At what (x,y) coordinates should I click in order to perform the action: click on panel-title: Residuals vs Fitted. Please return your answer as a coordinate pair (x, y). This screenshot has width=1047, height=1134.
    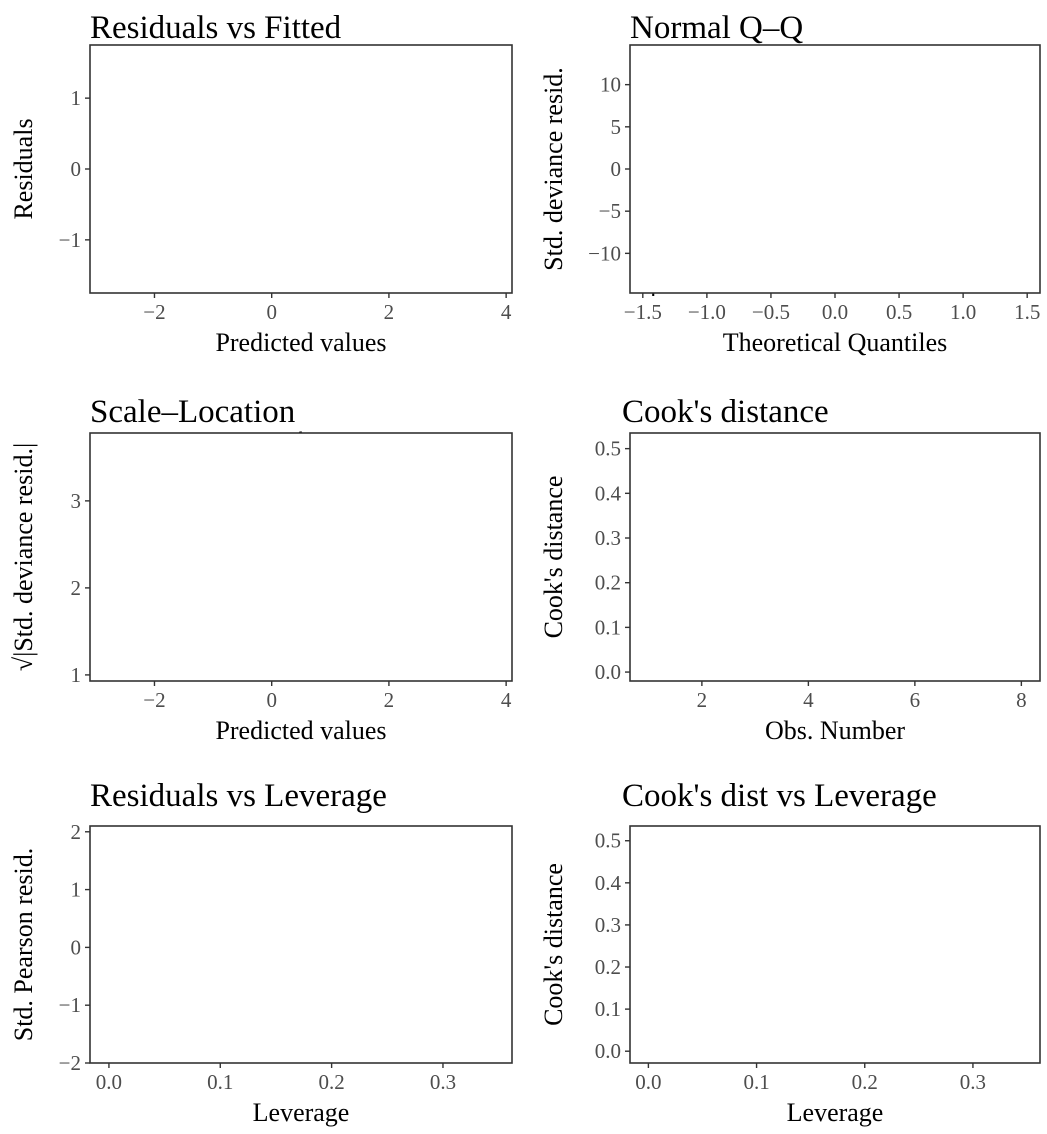
    Looking at the image, I should click on (216, 28).